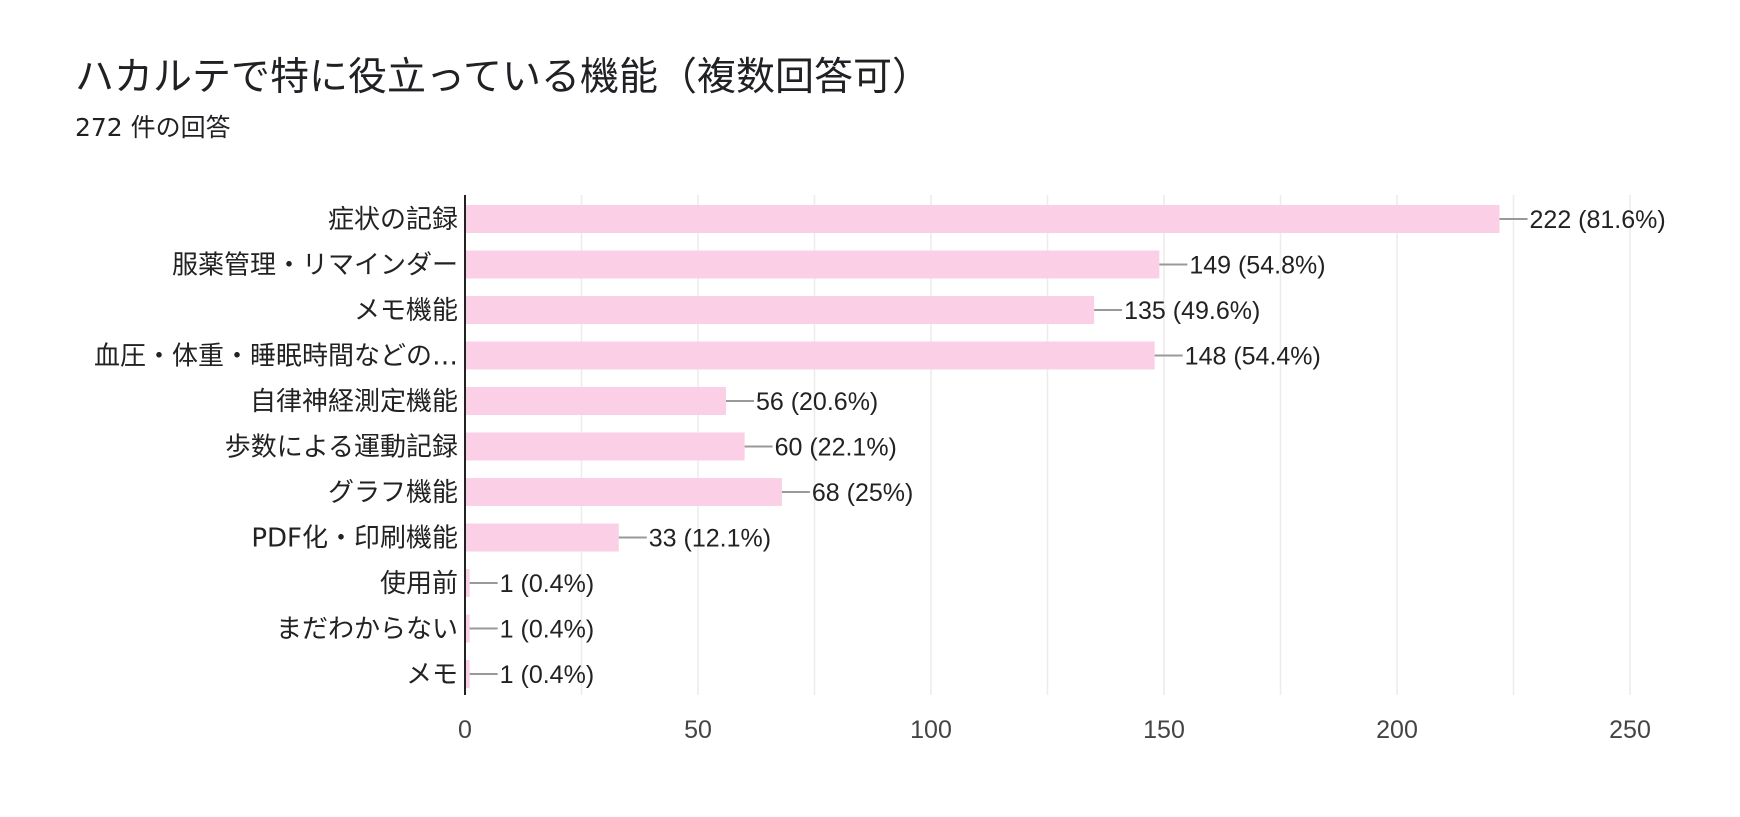 The height and width of the screenshot is (817, 1740). What do you see at coordinates (1630, 730) in the screenshot?
I see `x-tick-label: 250` at bounding box center [1630, 730].